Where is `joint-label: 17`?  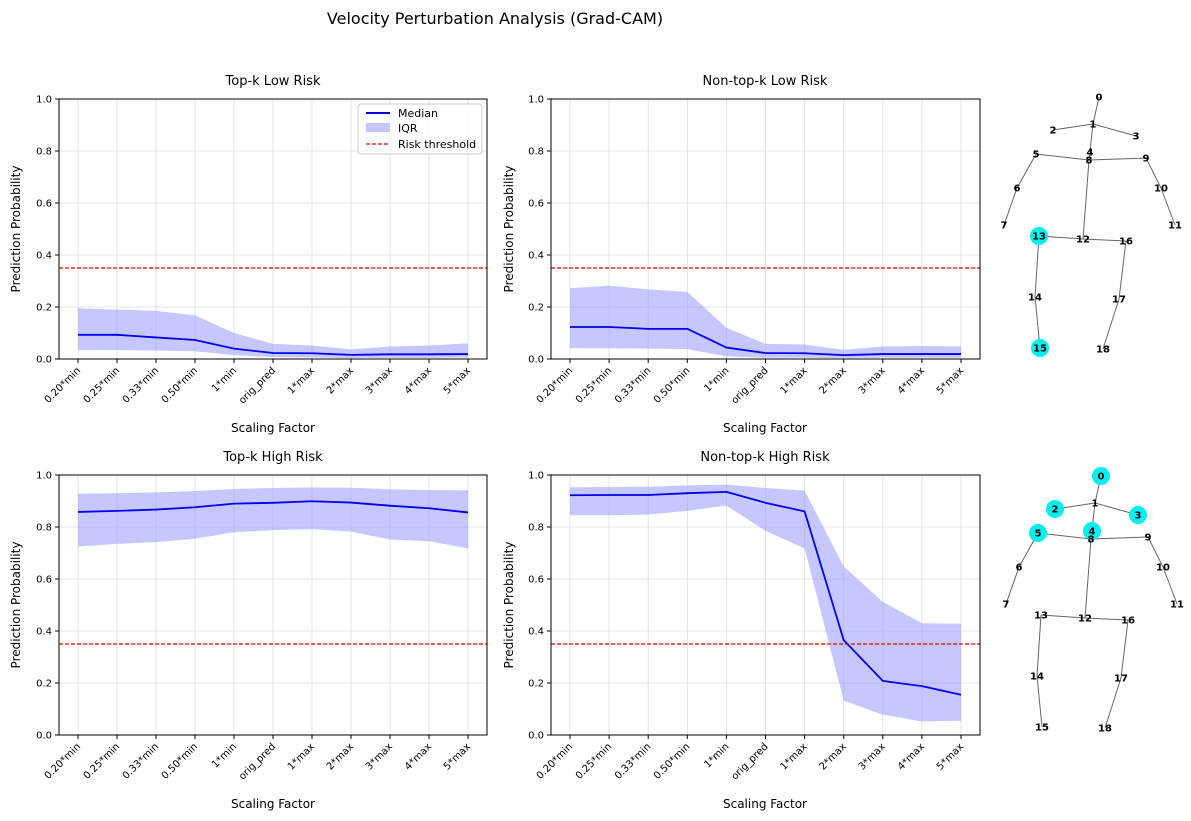
joint-label: 17 is located at coordinates (1119, 300).